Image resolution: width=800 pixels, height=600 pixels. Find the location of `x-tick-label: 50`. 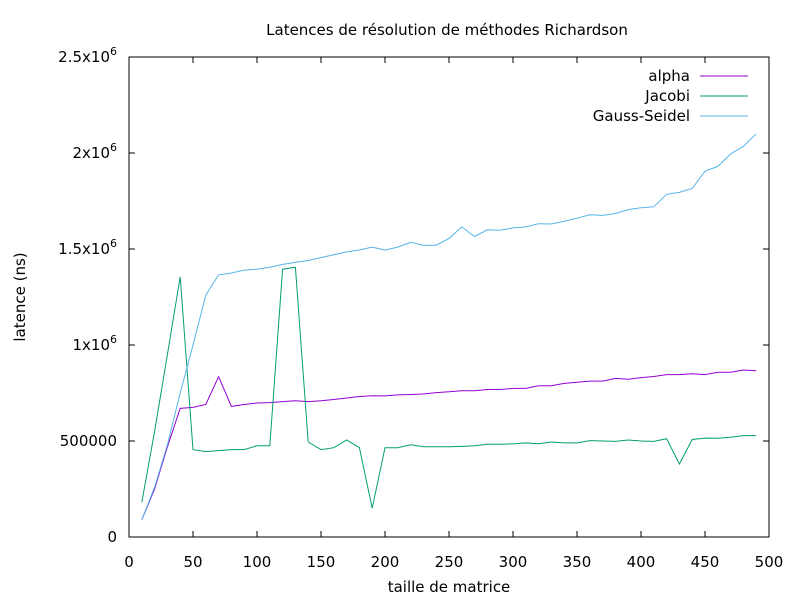

x-tick-label: 50 is located at coordinates (192, 562).